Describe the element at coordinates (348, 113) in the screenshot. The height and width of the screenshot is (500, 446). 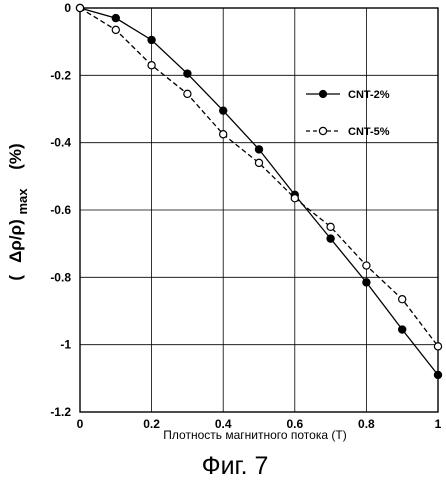
I see `legend: CNT-2% CNT-5%` at that location.